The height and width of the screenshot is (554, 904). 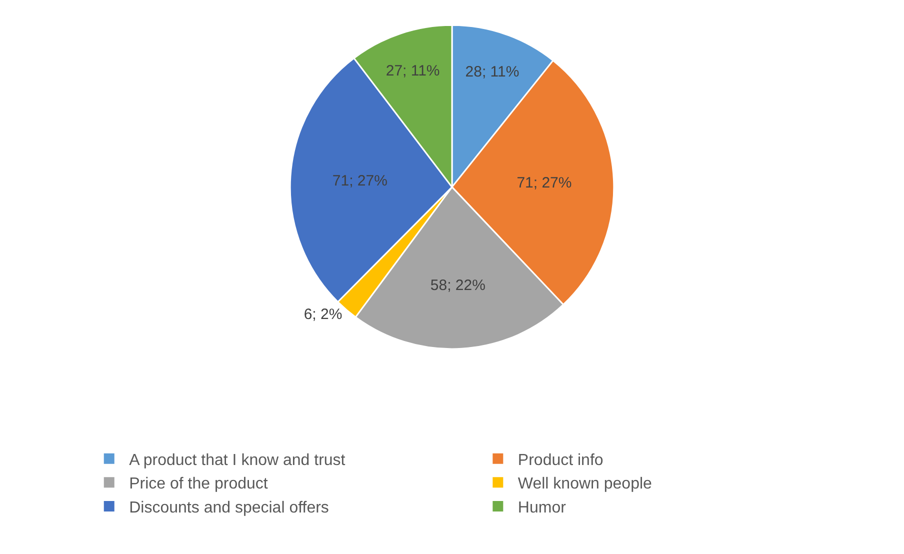 What do you see at coordinates (413, 71) in the screenshot?
I see `data-label: 27; 11%` at bounding box center [413, 71].